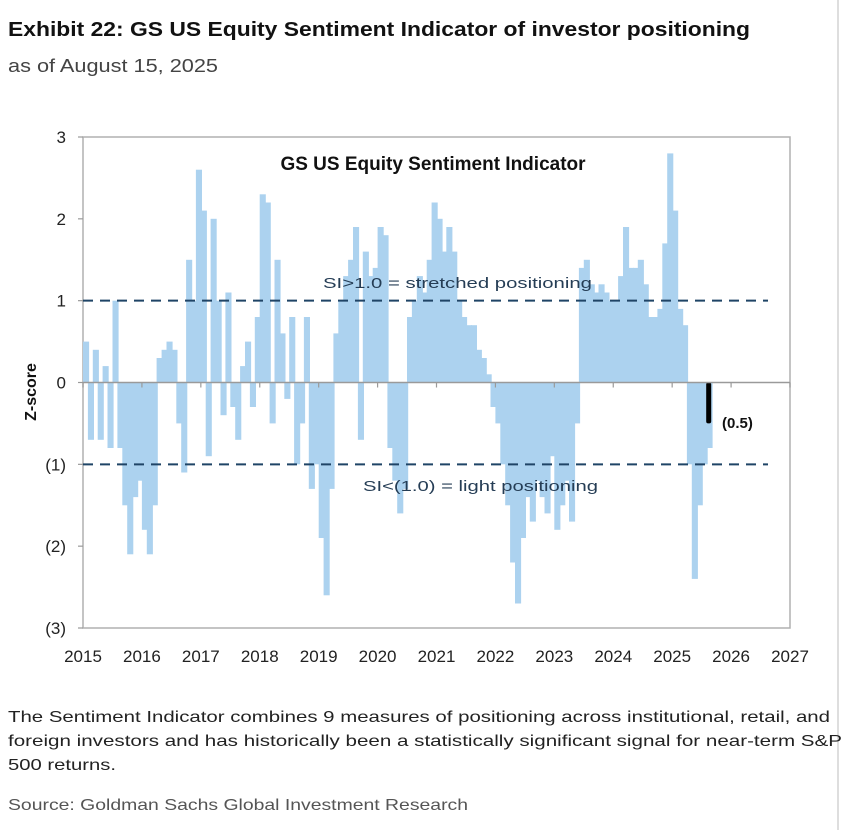 The width and height of the screenshot is (842, 830). What do you see at coordinates (64, 383) in the screenshot?
I see `y-axis: 3 2 1 0 (1) (2) (3)` at bounding box center [64, 383].